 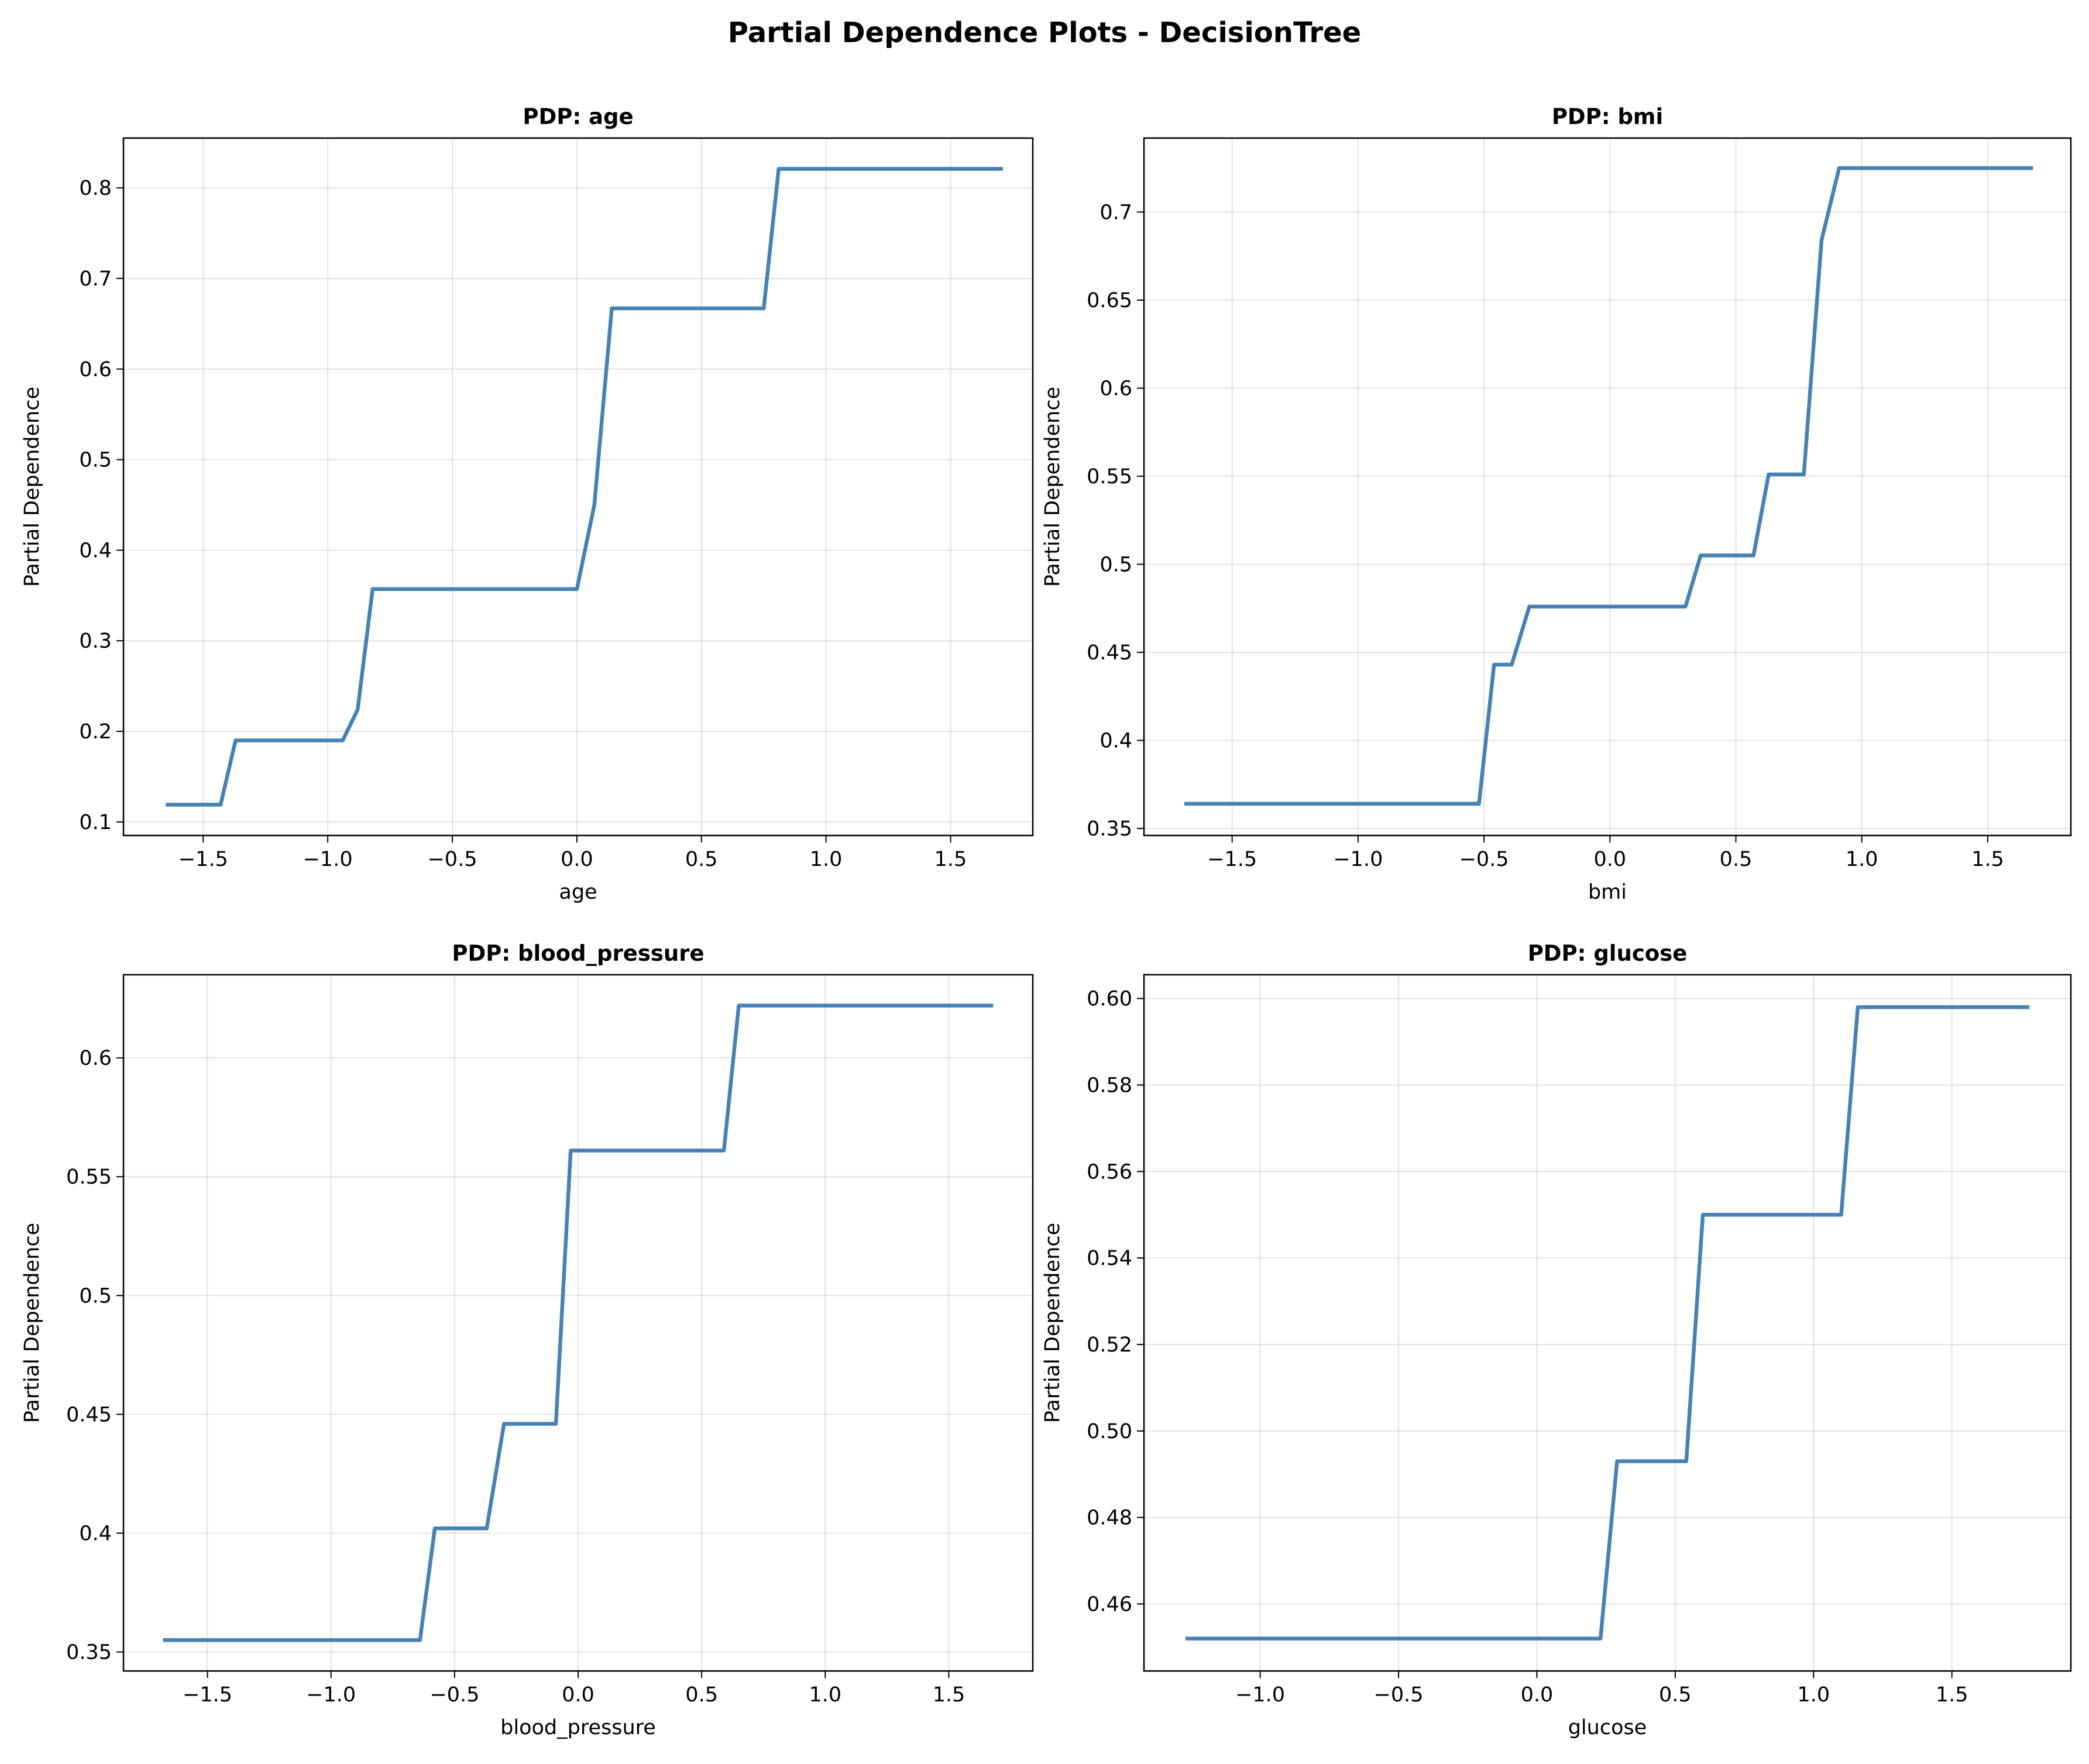 What do you see at coordinates (1109, 1431) in the screenshot?
I see `y-tick-label: 0.50` at bounding box center [1109, 1431].